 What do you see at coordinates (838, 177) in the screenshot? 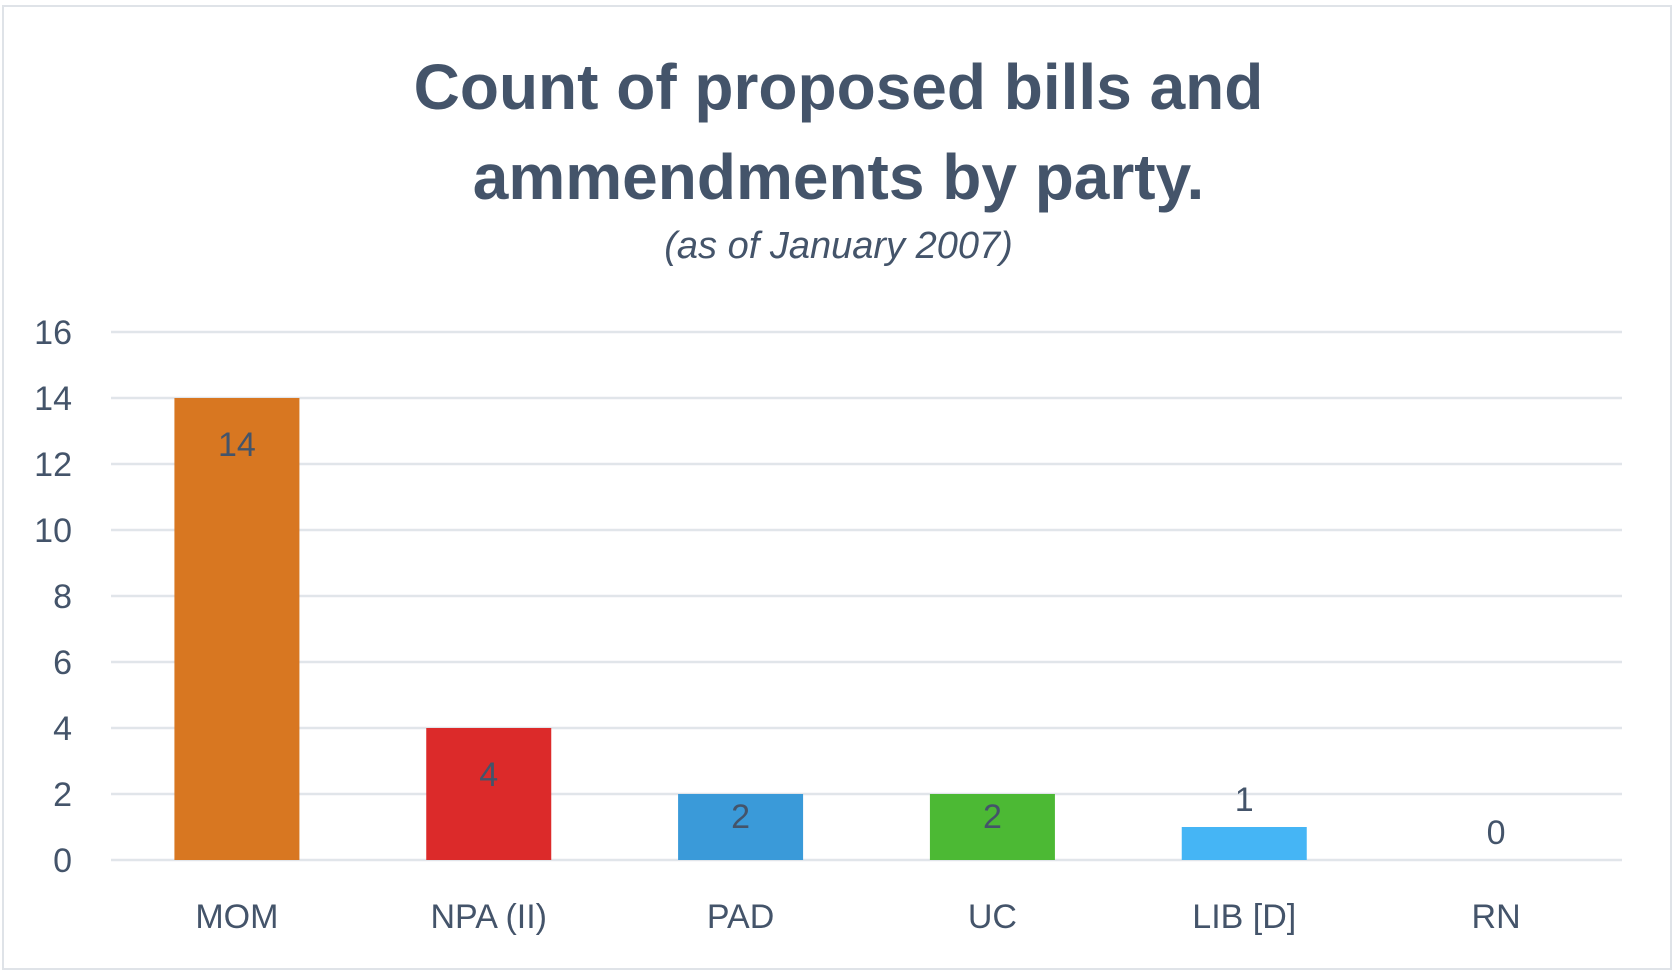
I see `chart-title-line2: ammendments by party.` at bounding box center [838, 177].